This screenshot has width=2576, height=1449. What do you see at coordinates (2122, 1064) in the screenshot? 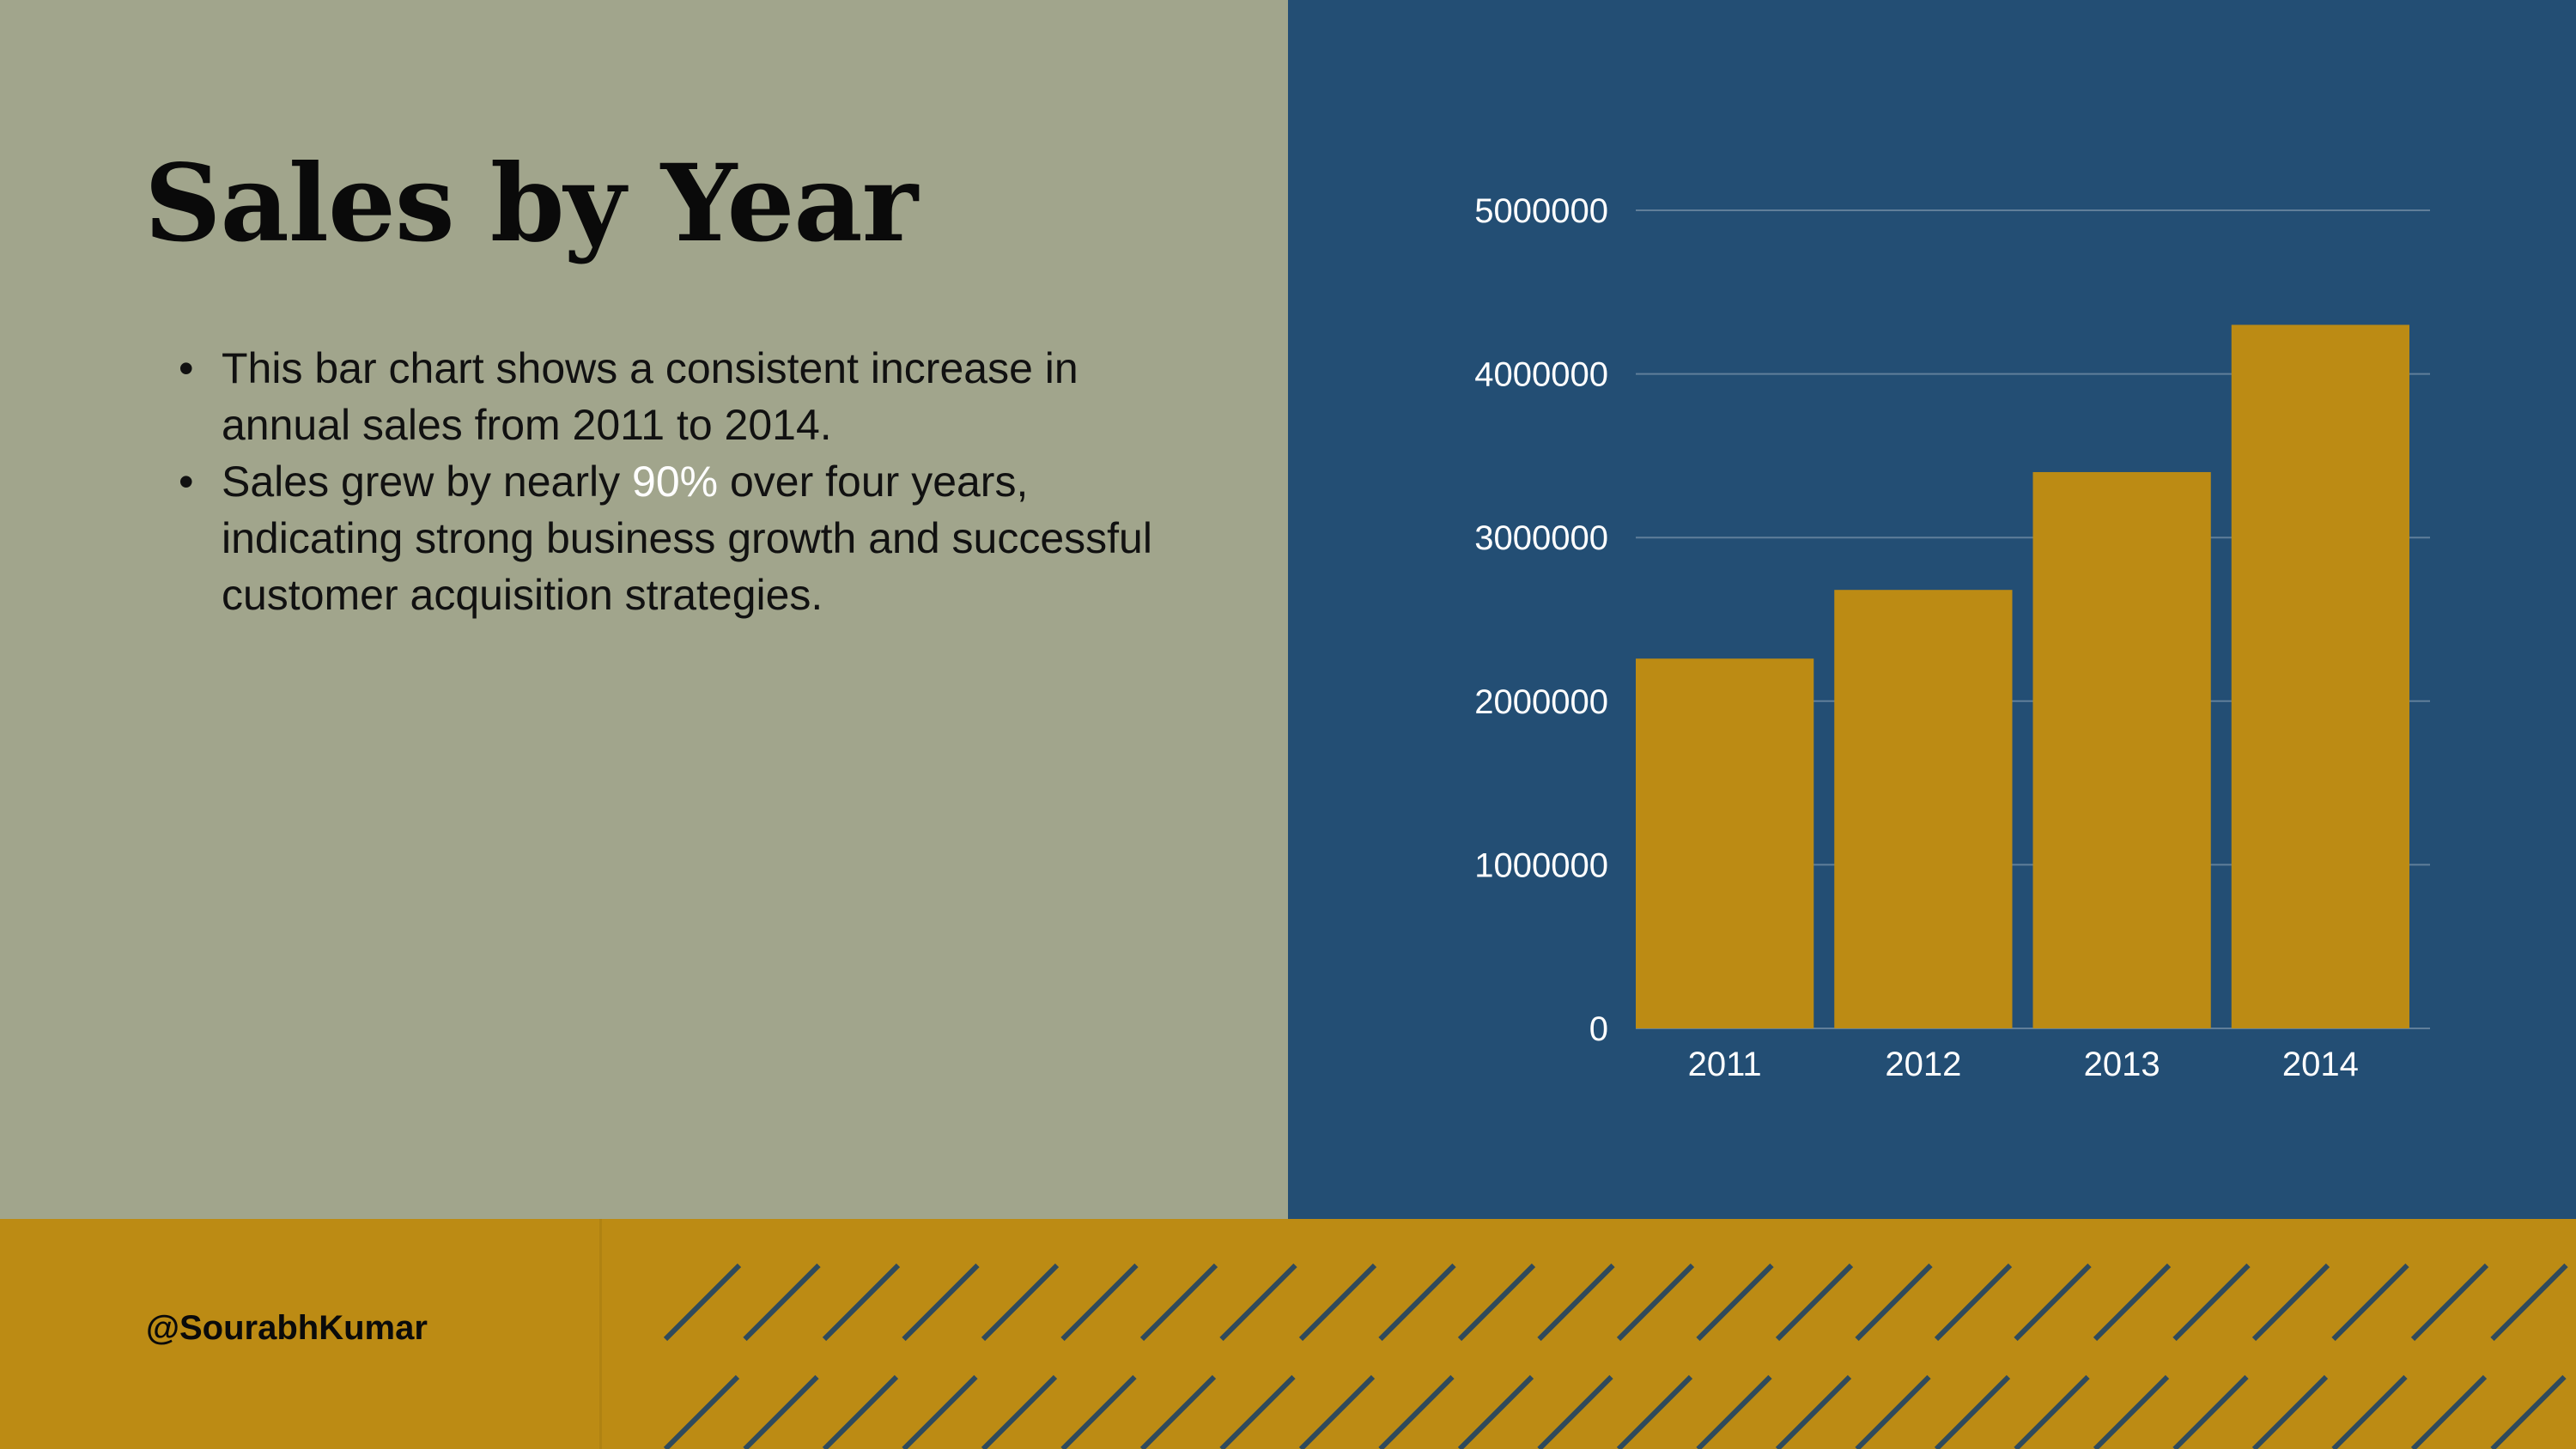
I see `x-tick-label: 2013` at bounding box center [2122, 1064].